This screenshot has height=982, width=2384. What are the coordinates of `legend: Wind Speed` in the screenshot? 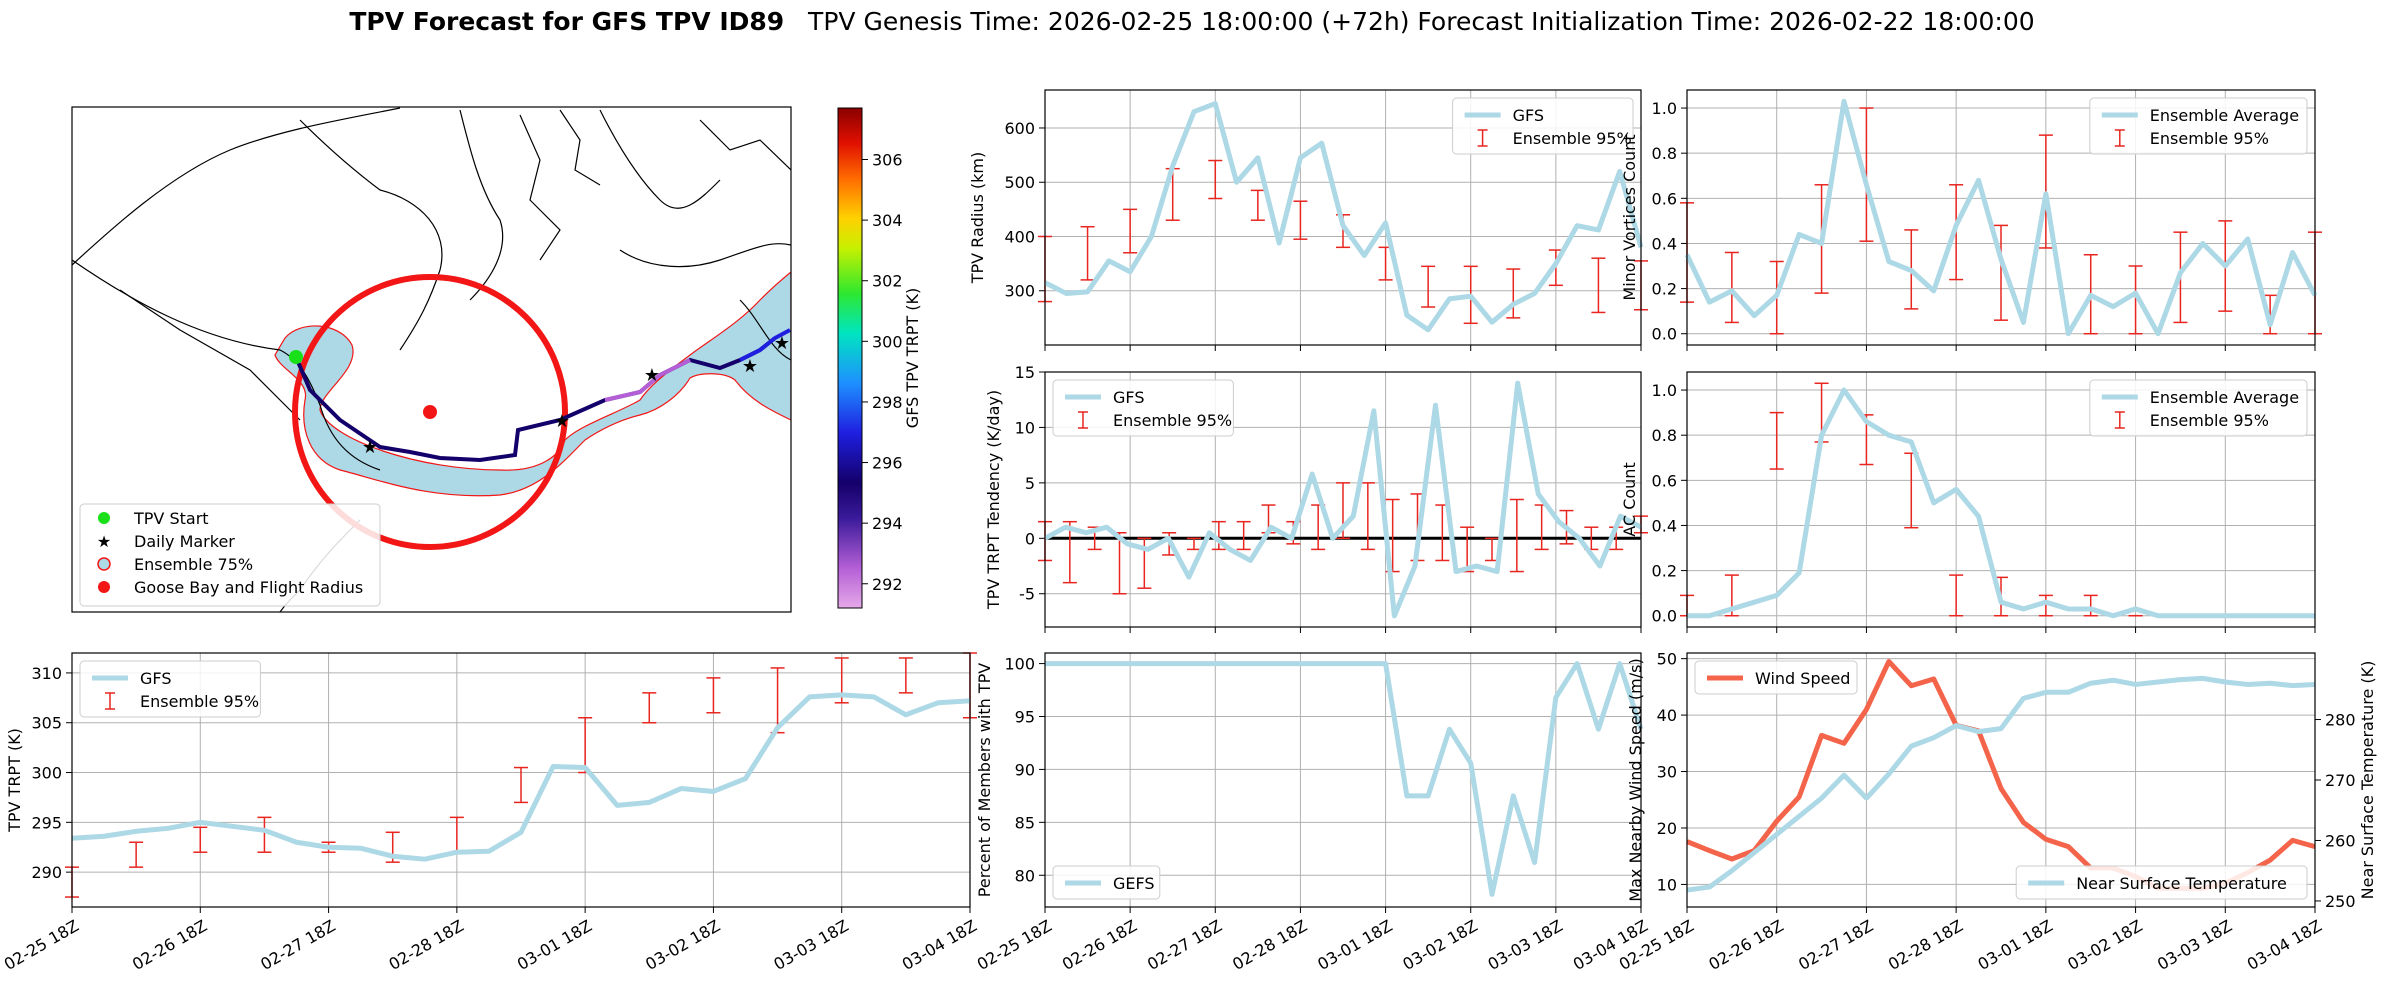 It's located at (1776, 677).